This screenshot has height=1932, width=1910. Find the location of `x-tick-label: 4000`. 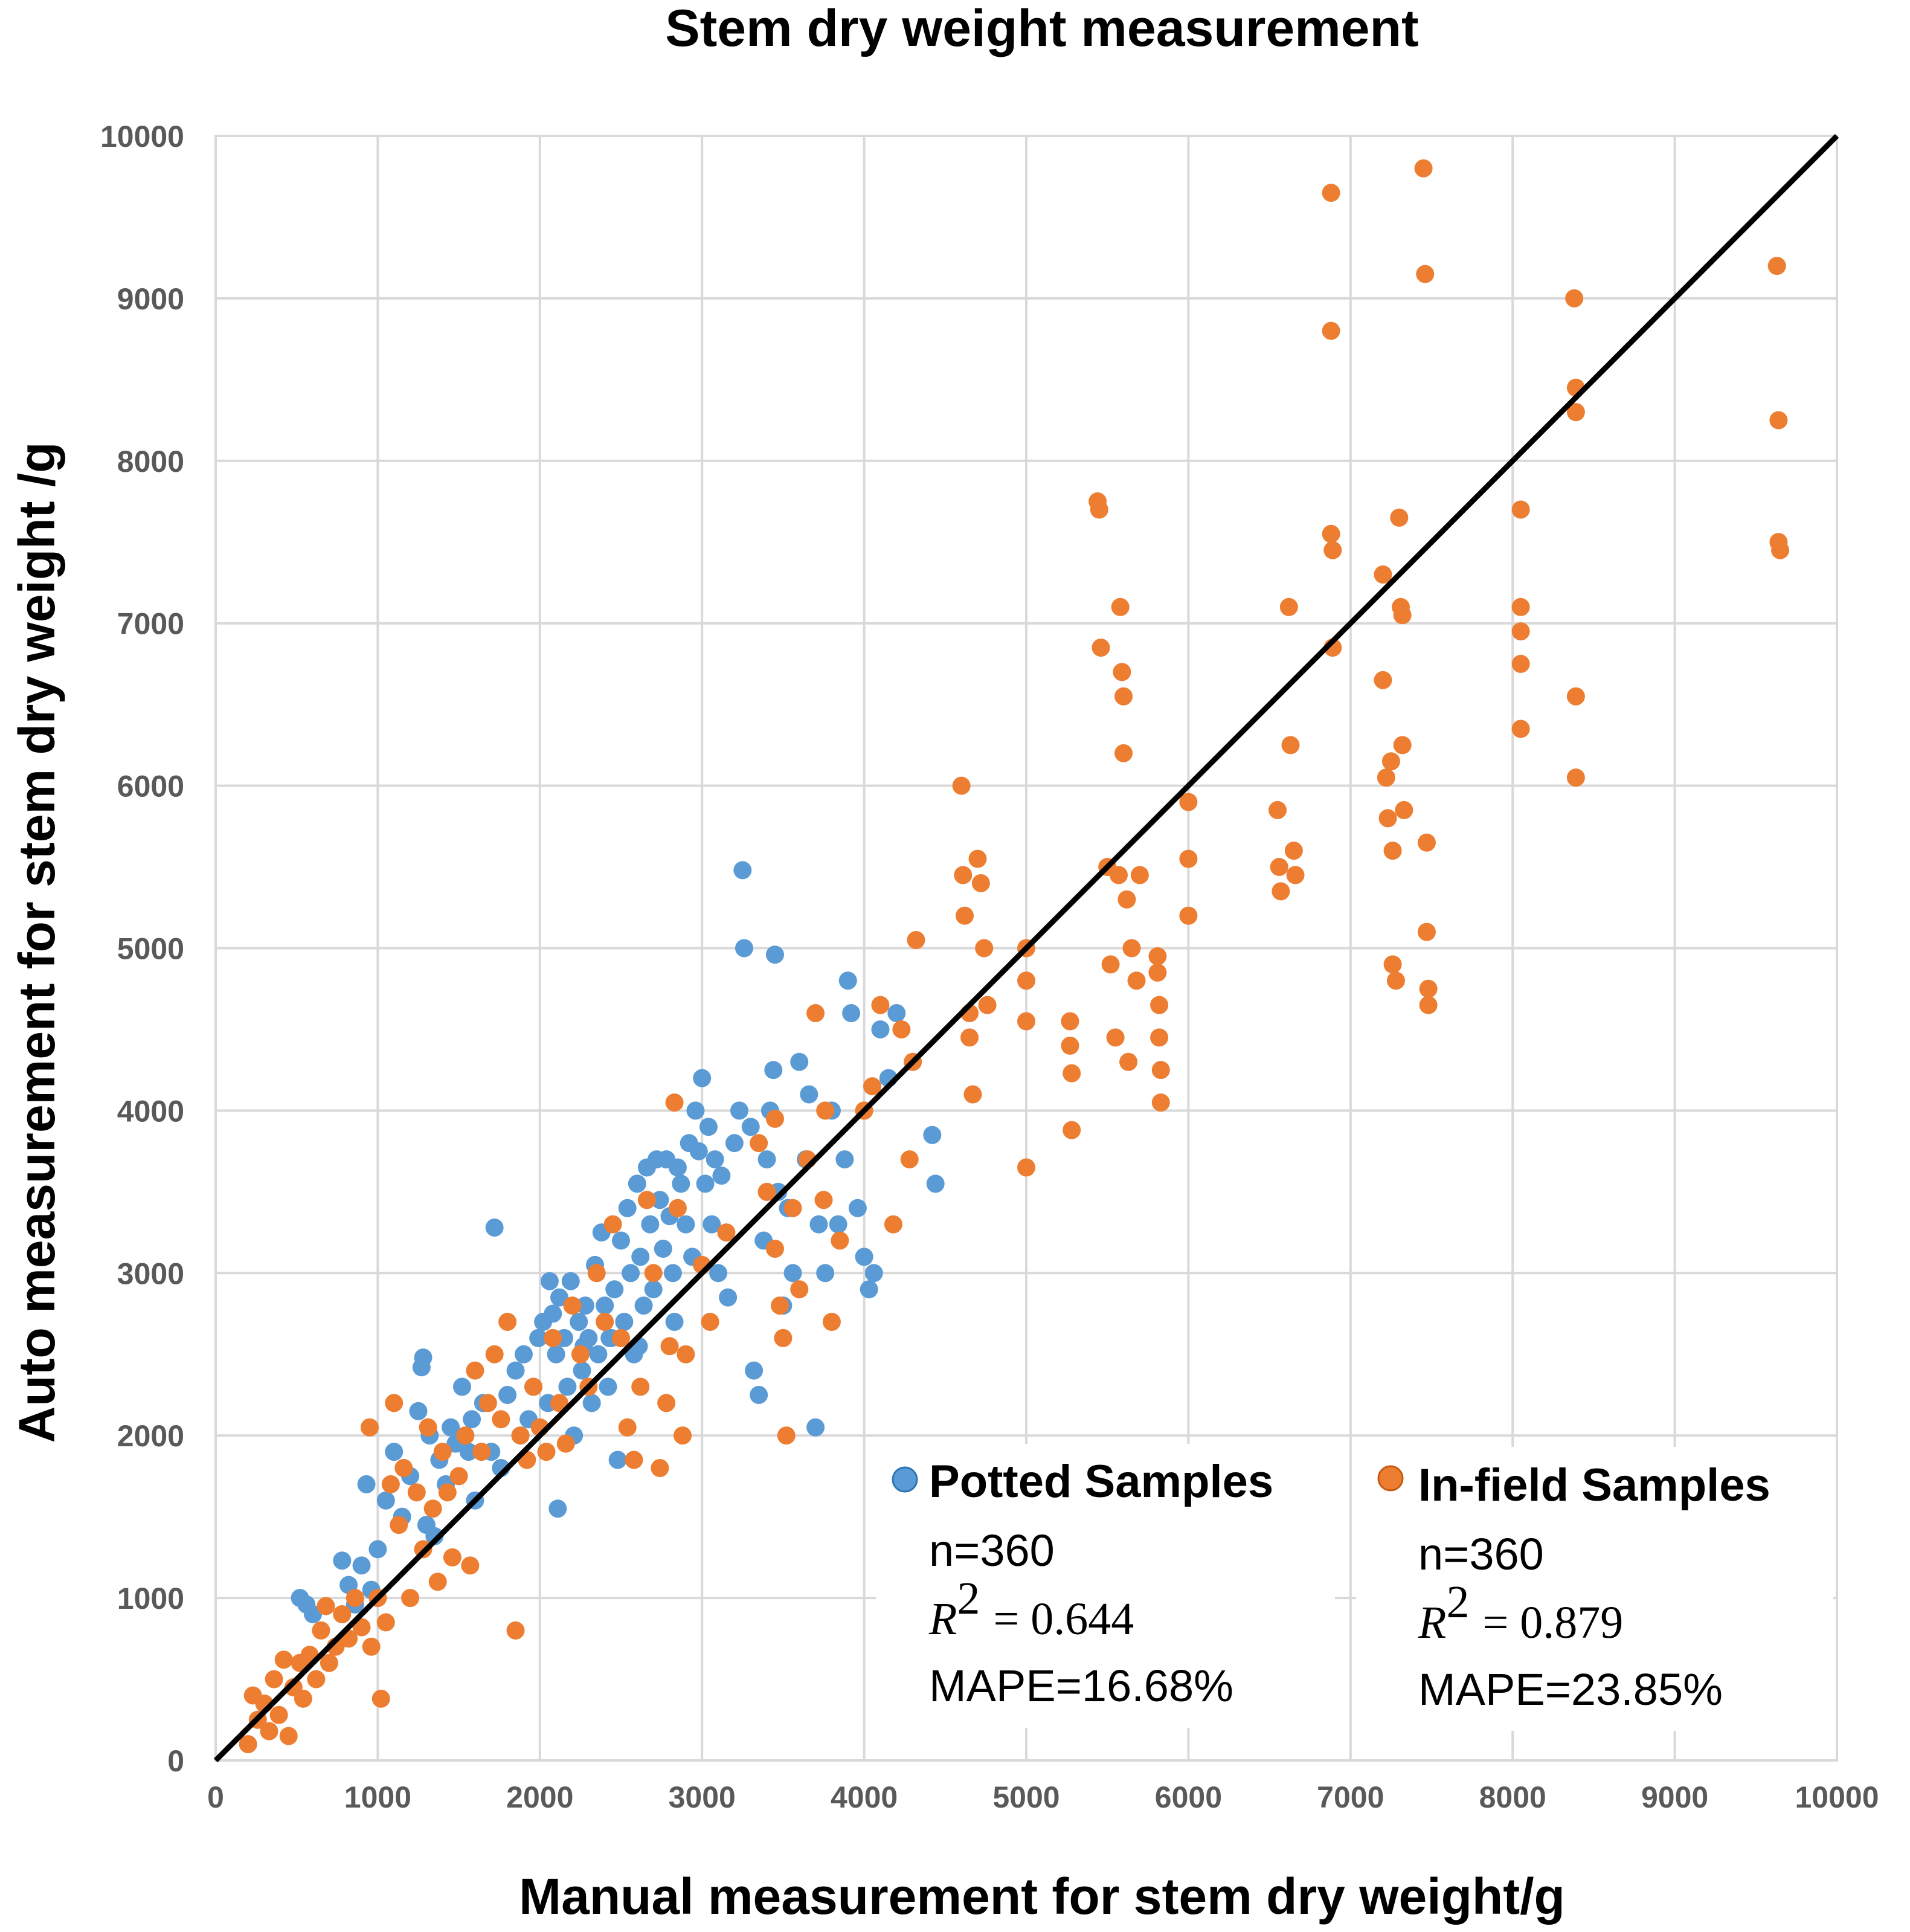

x-tick-label: 4000 is located at coordinates (864, 1797).